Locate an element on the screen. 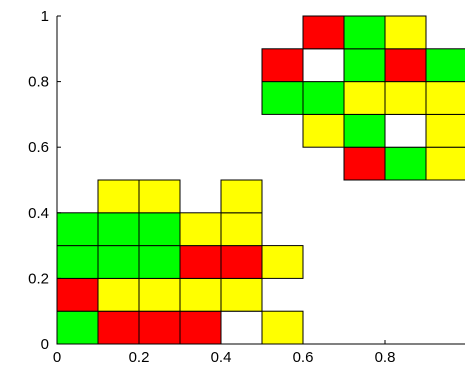  y-tick-label: 0.4 is located at coordinates (38, 213).